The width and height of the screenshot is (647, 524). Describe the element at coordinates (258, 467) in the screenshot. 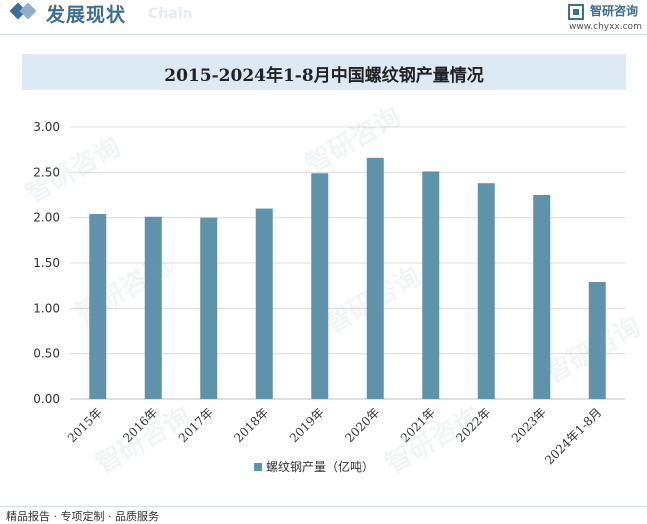

I see `legend-swatch` at that location.